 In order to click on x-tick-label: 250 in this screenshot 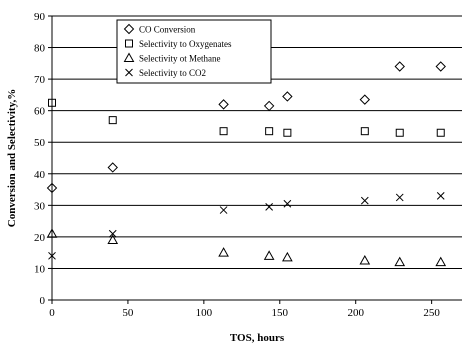, I will do `click(431, 313)`.